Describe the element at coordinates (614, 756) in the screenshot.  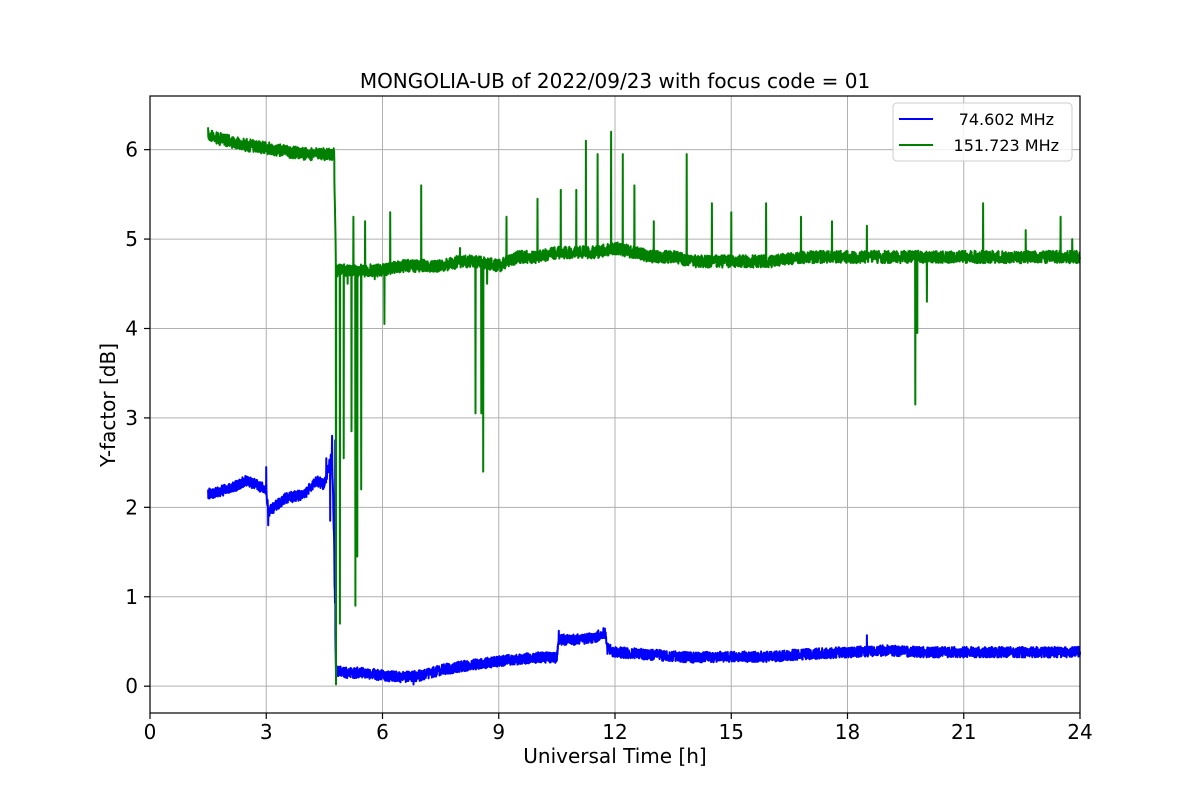
I see `x-axis-label: Universal Time [h]` at that location.